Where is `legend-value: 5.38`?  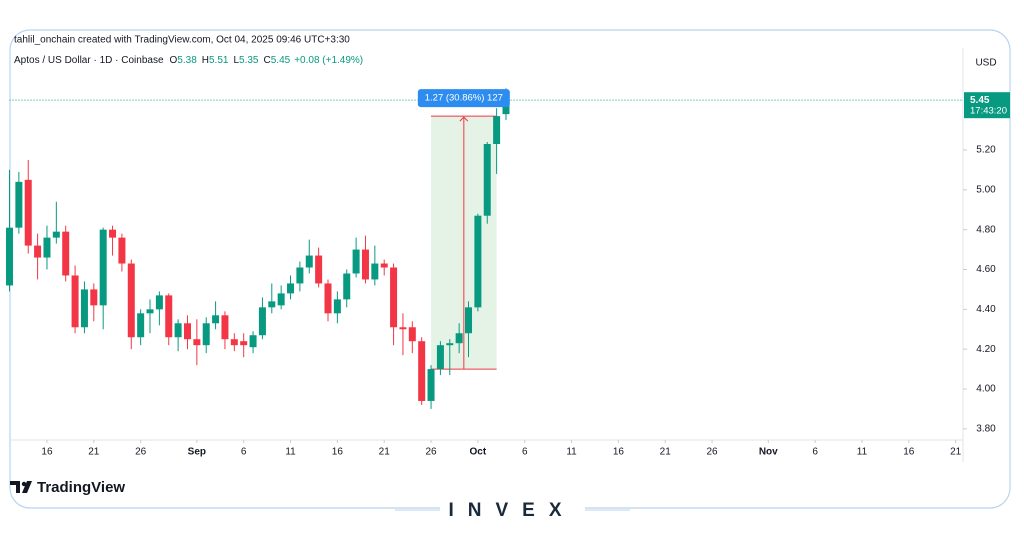
legend-value: 5.38 is located at coordinates (187, 60).